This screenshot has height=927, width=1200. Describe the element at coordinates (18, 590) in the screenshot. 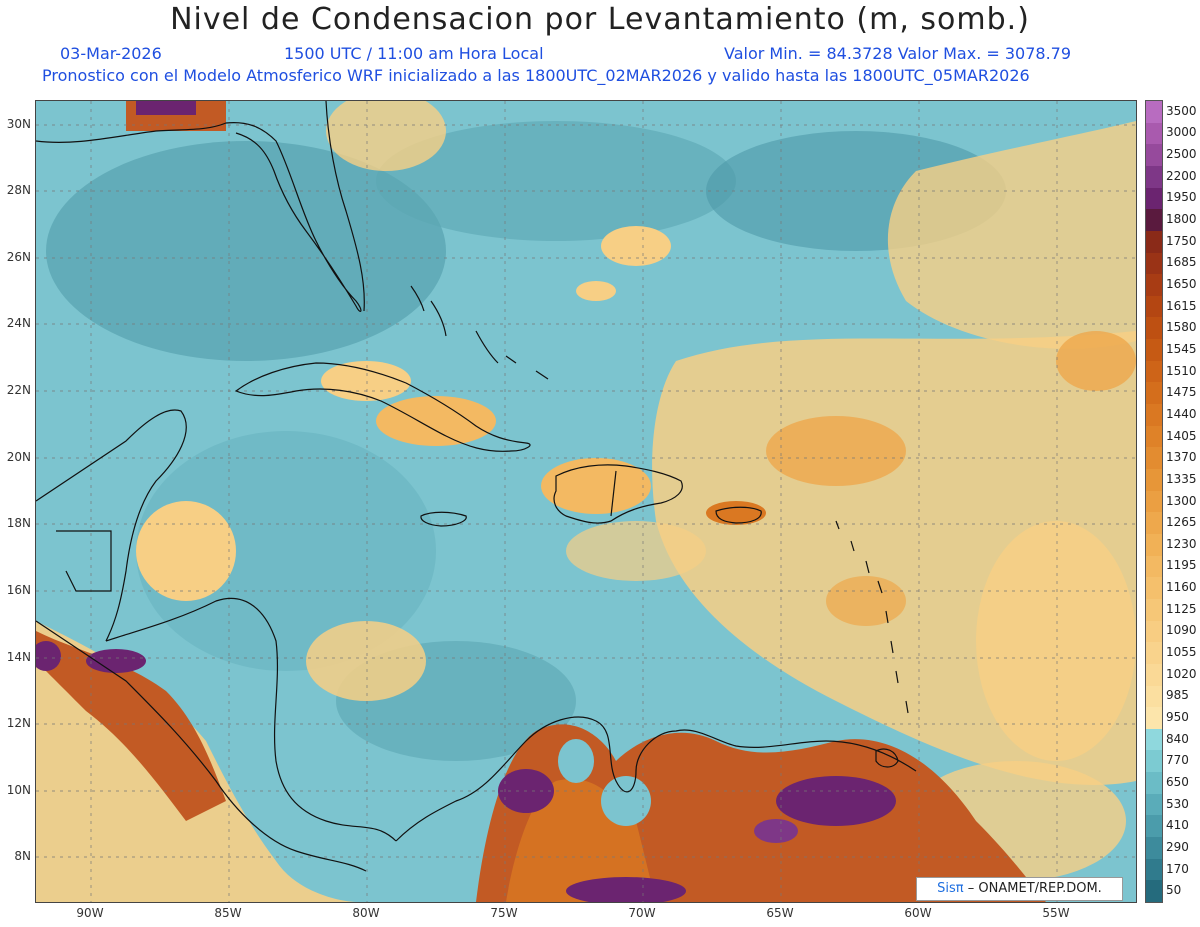

I see `lat-label-16n: 16N` at that location.